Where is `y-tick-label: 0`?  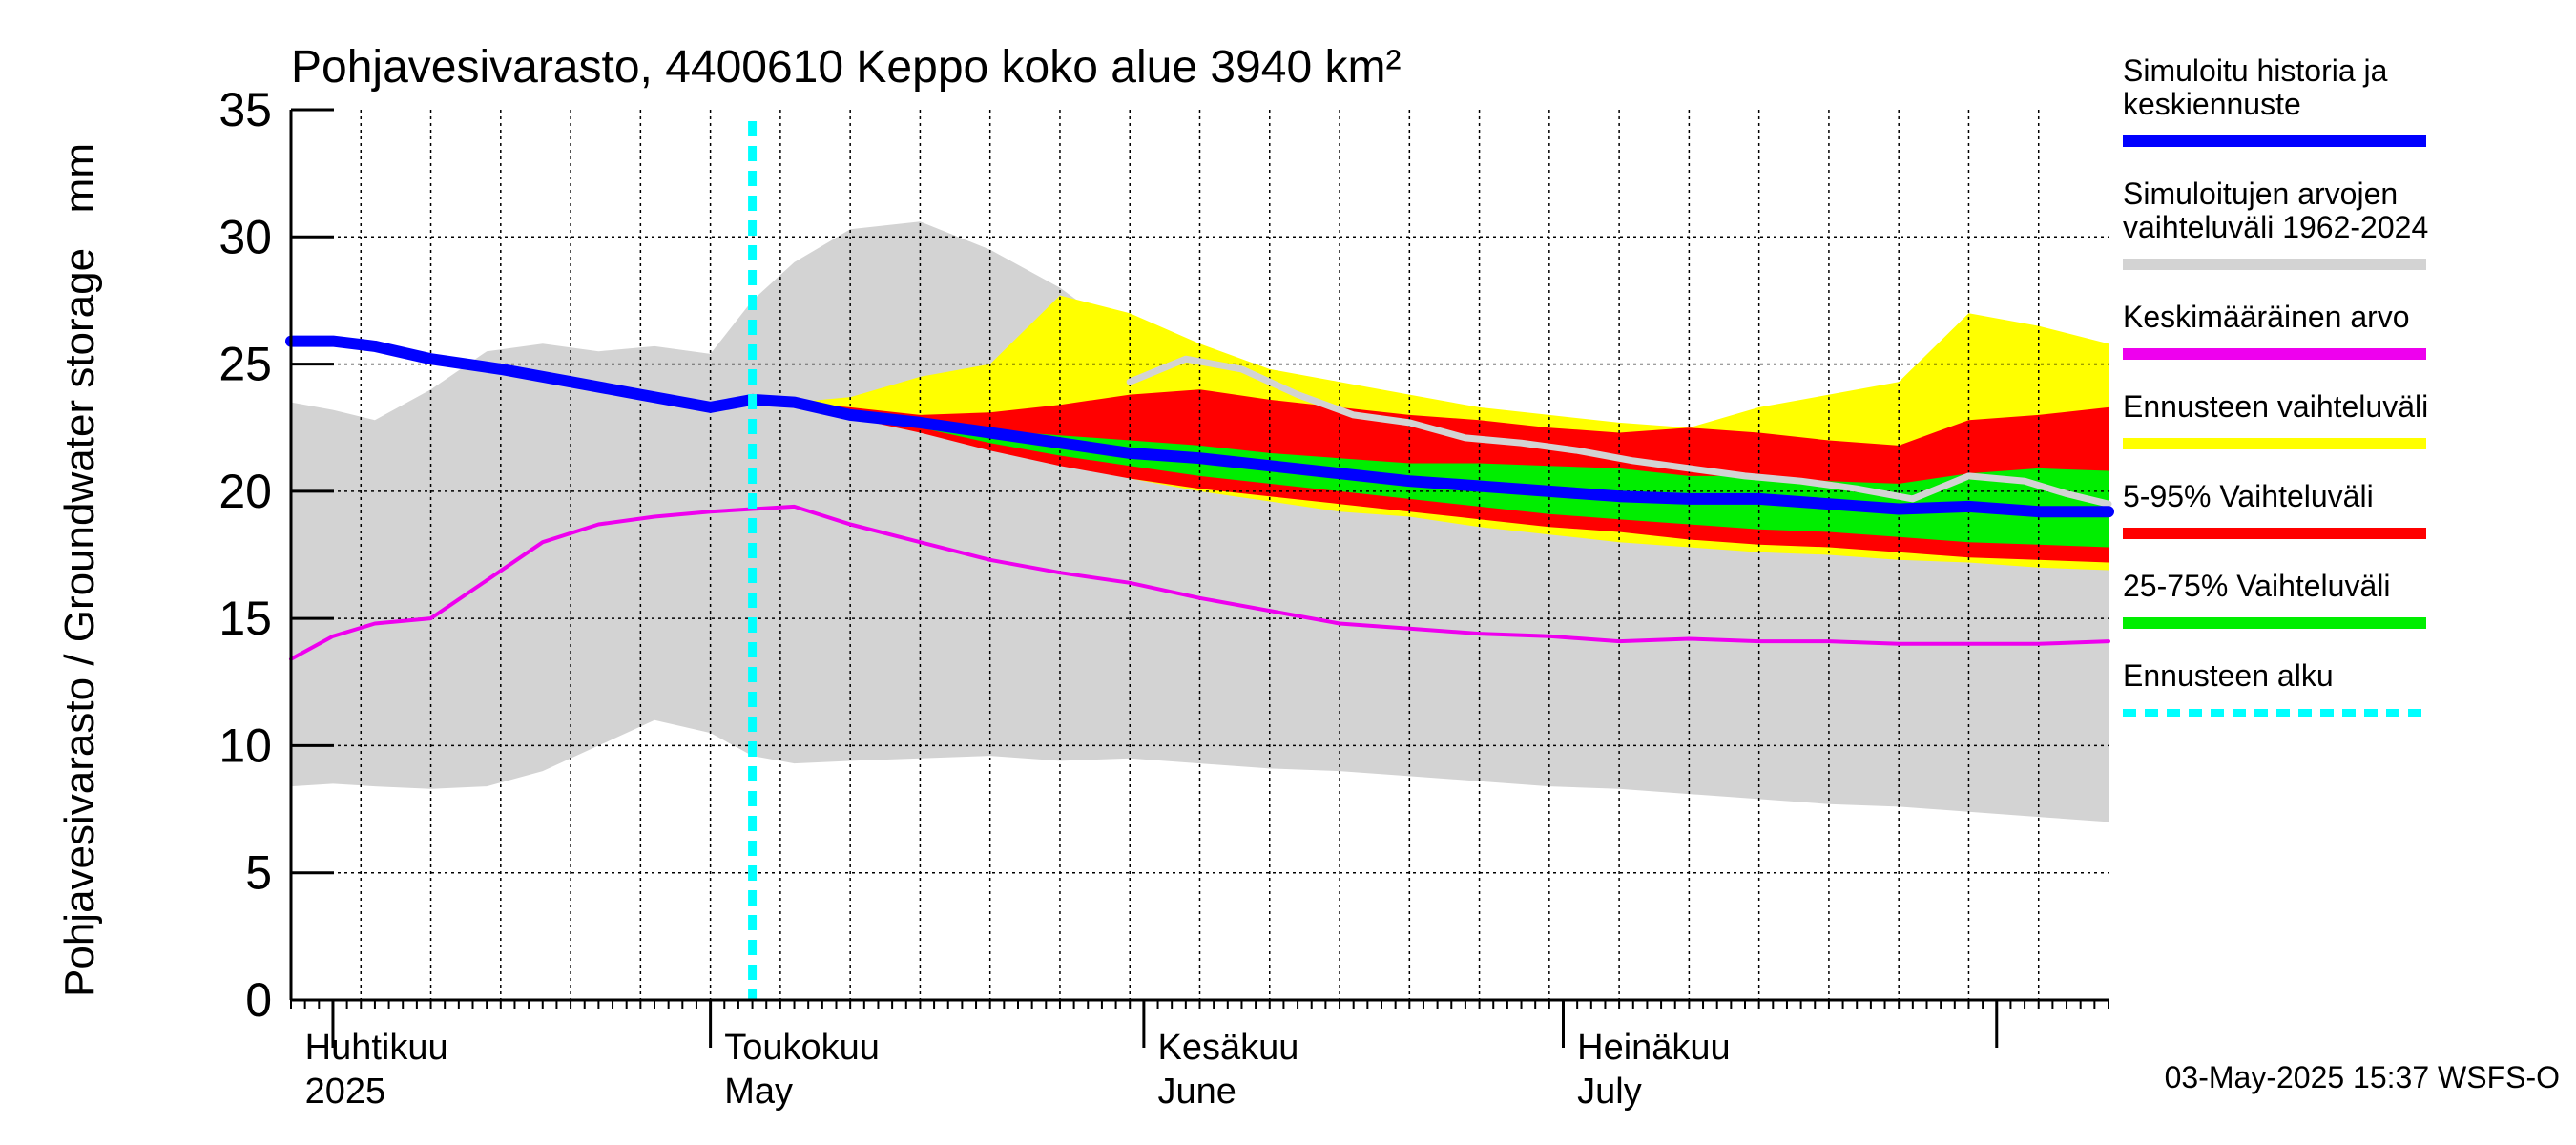 y-tick-label: 0 is located at coordinates (258, 1000).